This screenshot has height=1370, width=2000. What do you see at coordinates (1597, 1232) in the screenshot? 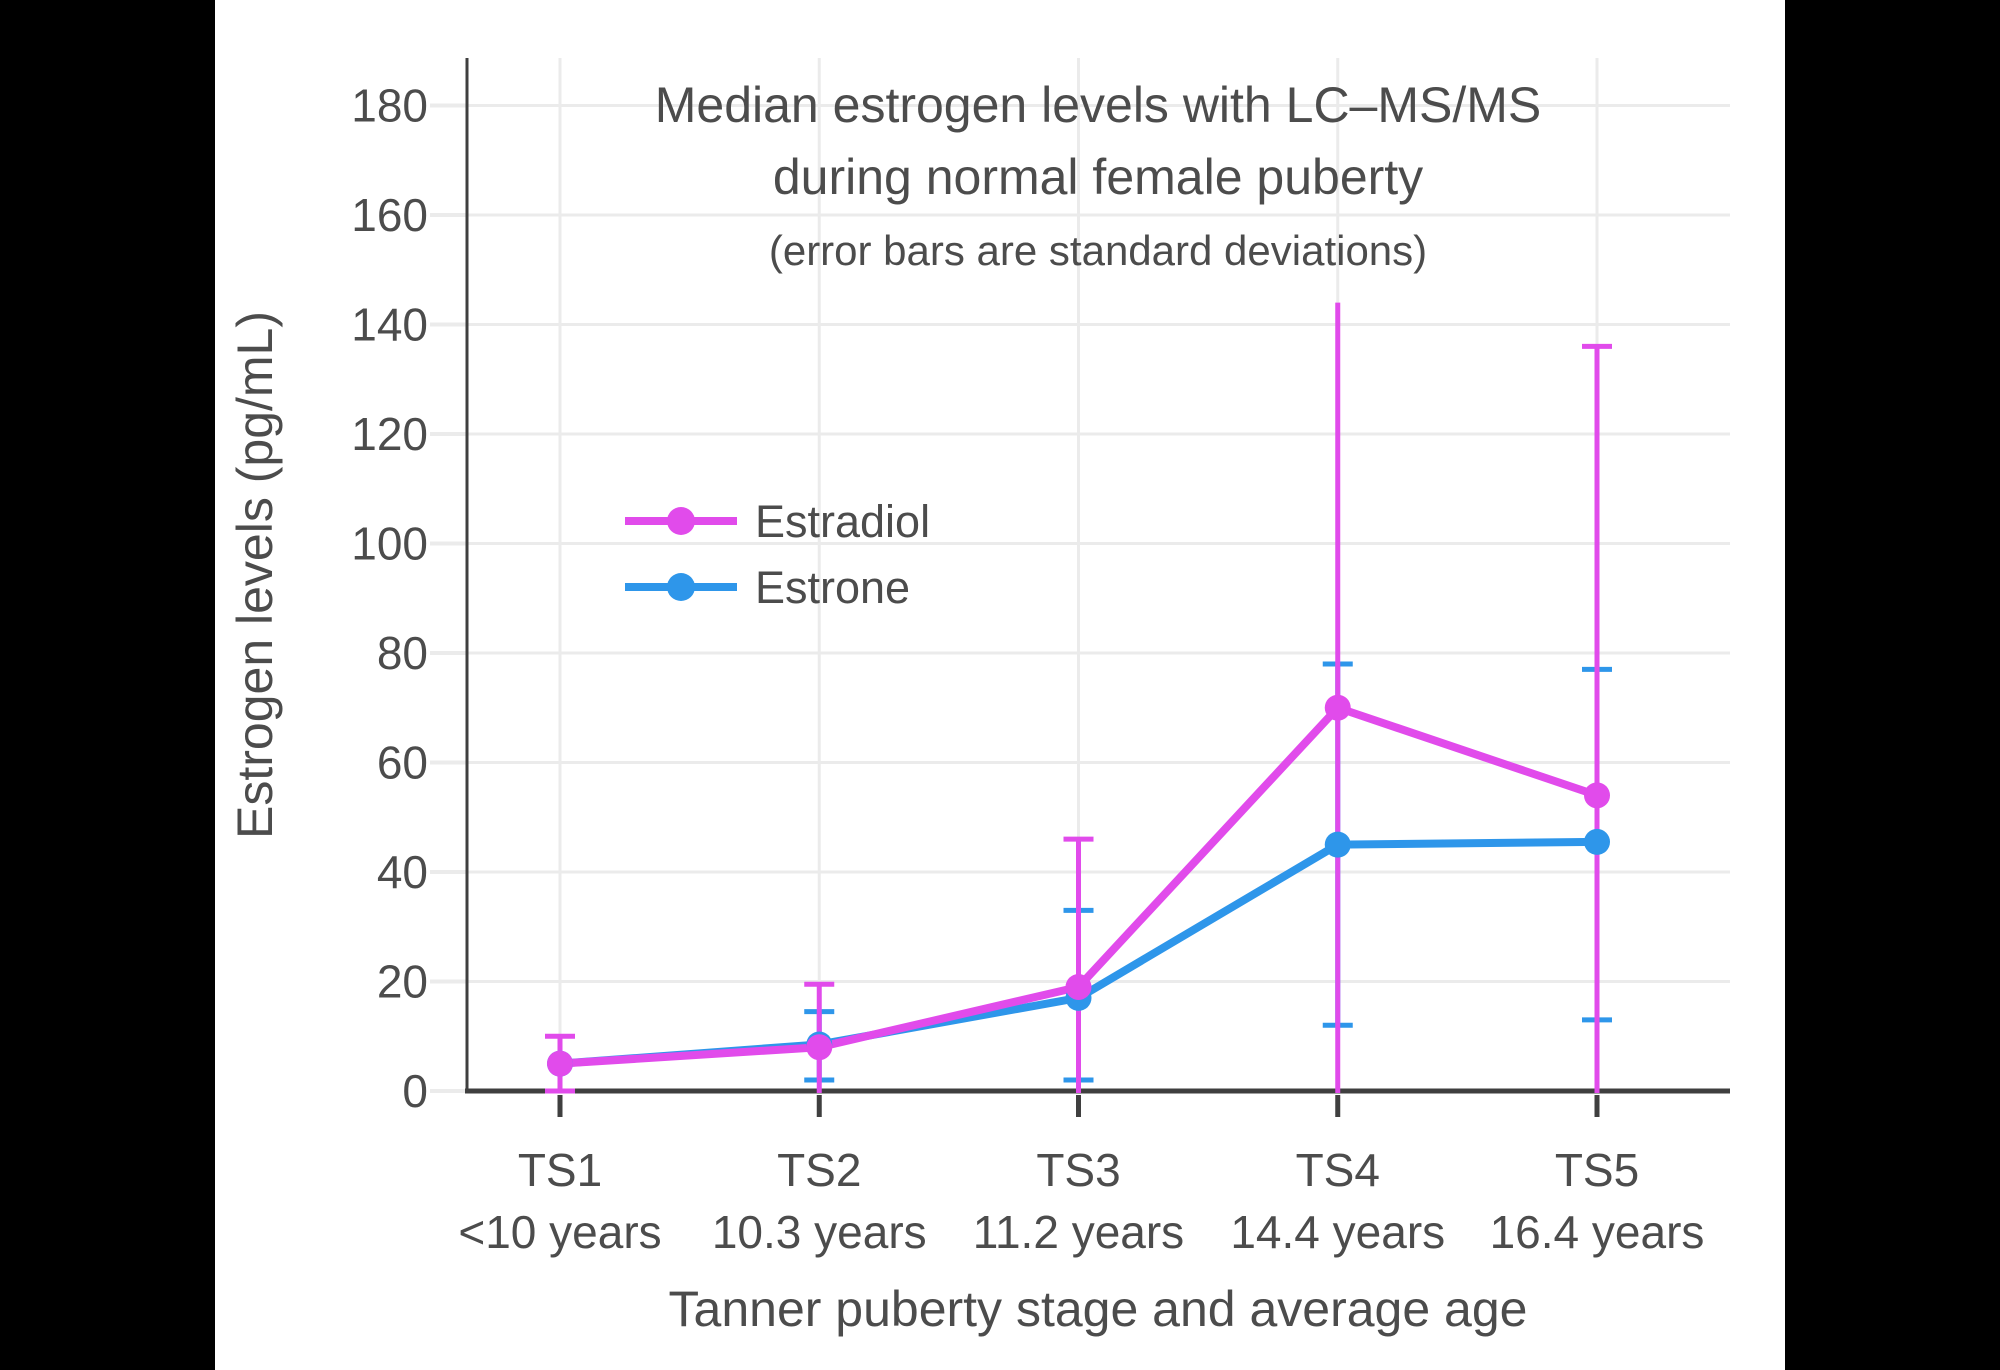
I see `x-tick-sublabel: 16.4 years` at bounding box center [1597, 1232].